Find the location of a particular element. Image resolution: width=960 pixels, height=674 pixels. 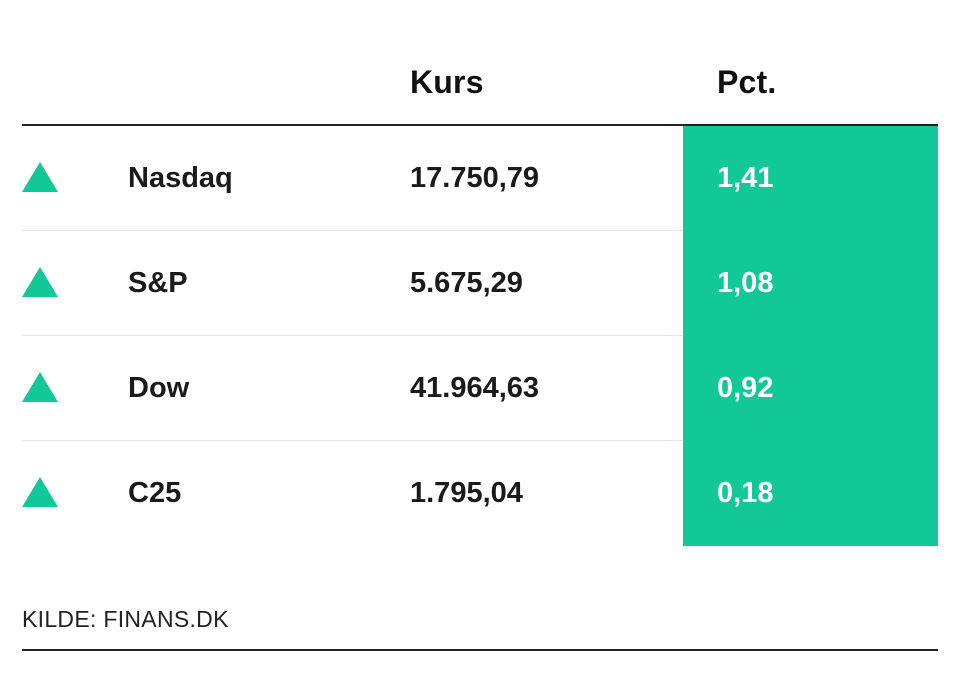

index-name: Nasdaq is located at coordinates (180, 178).